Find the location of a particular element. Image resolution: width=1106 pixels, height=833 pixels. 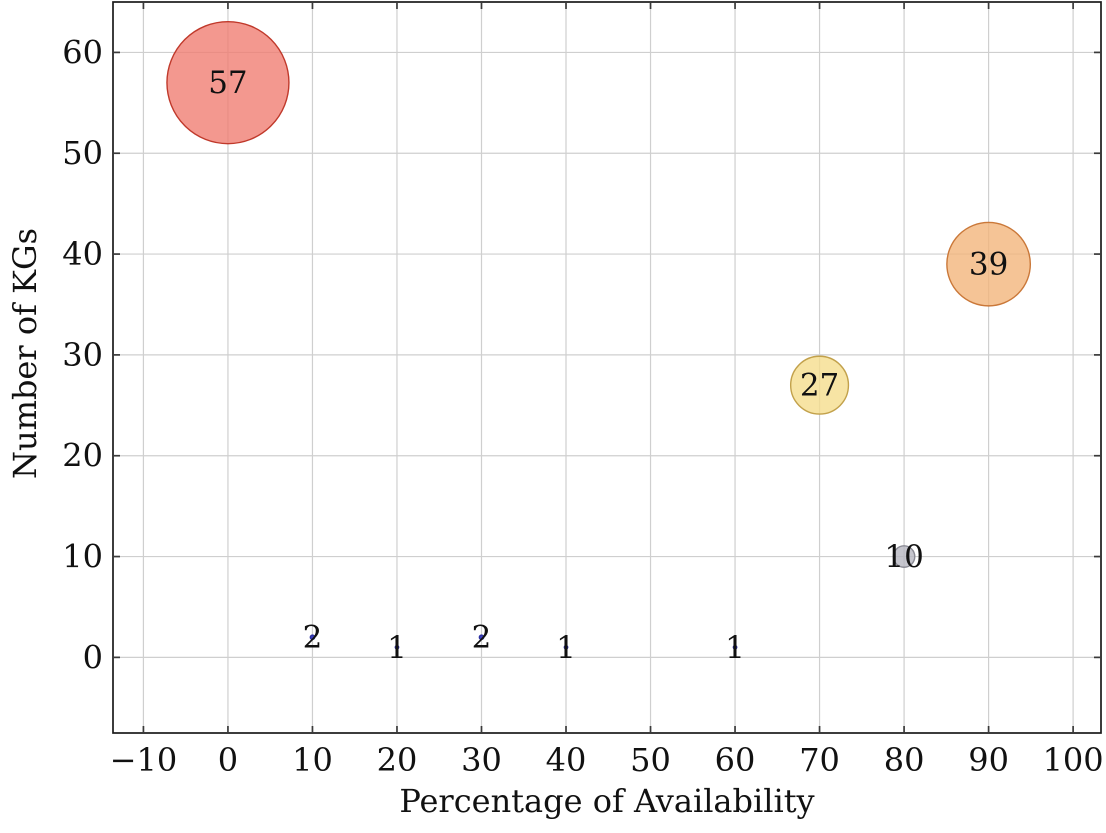

x-tick-label: 80 is located at coordinates (904, 760).